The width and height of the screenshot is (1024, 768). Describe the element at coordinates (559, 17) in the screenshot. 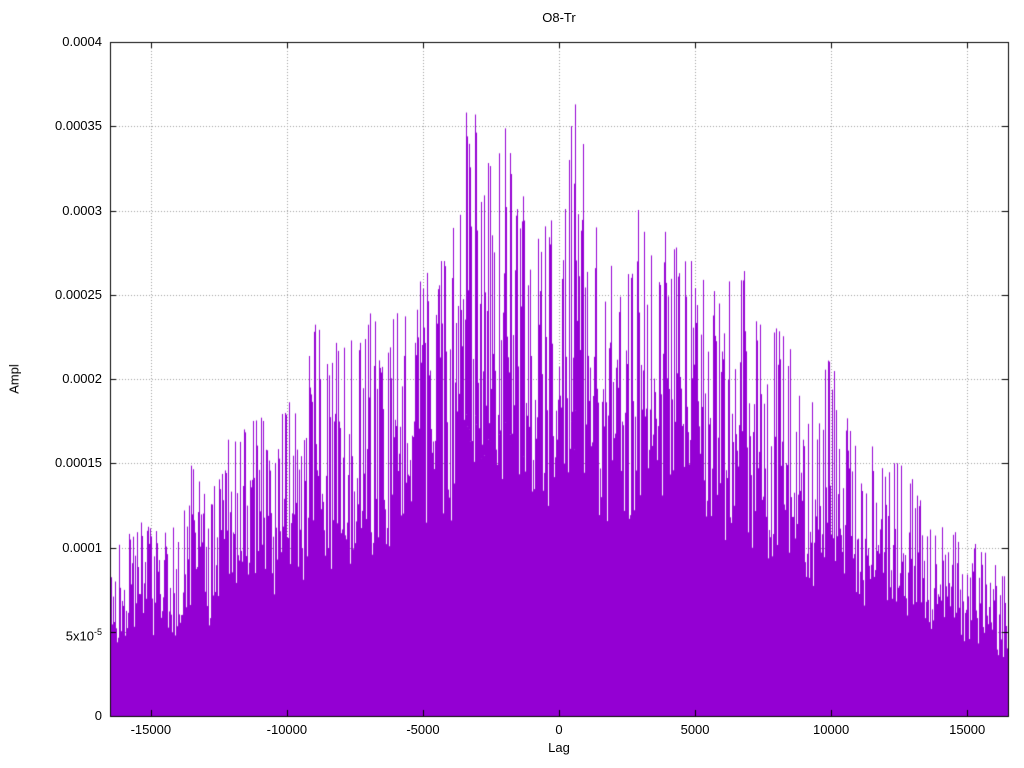

I see `chart-title: O8-Tr` at that location.